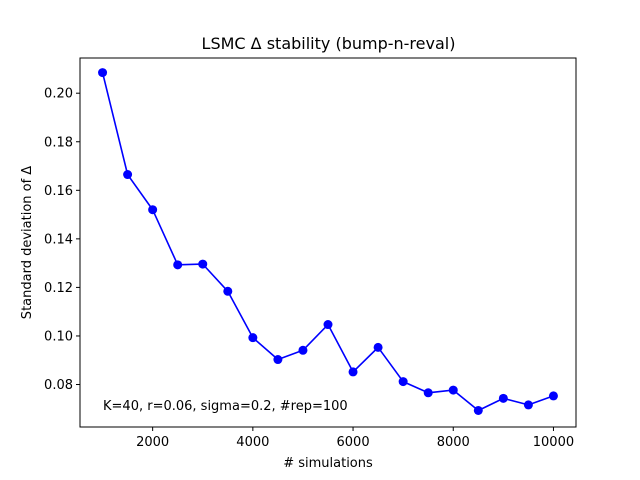  I want to click on x-tick-label: 4000, so click(252, 442).